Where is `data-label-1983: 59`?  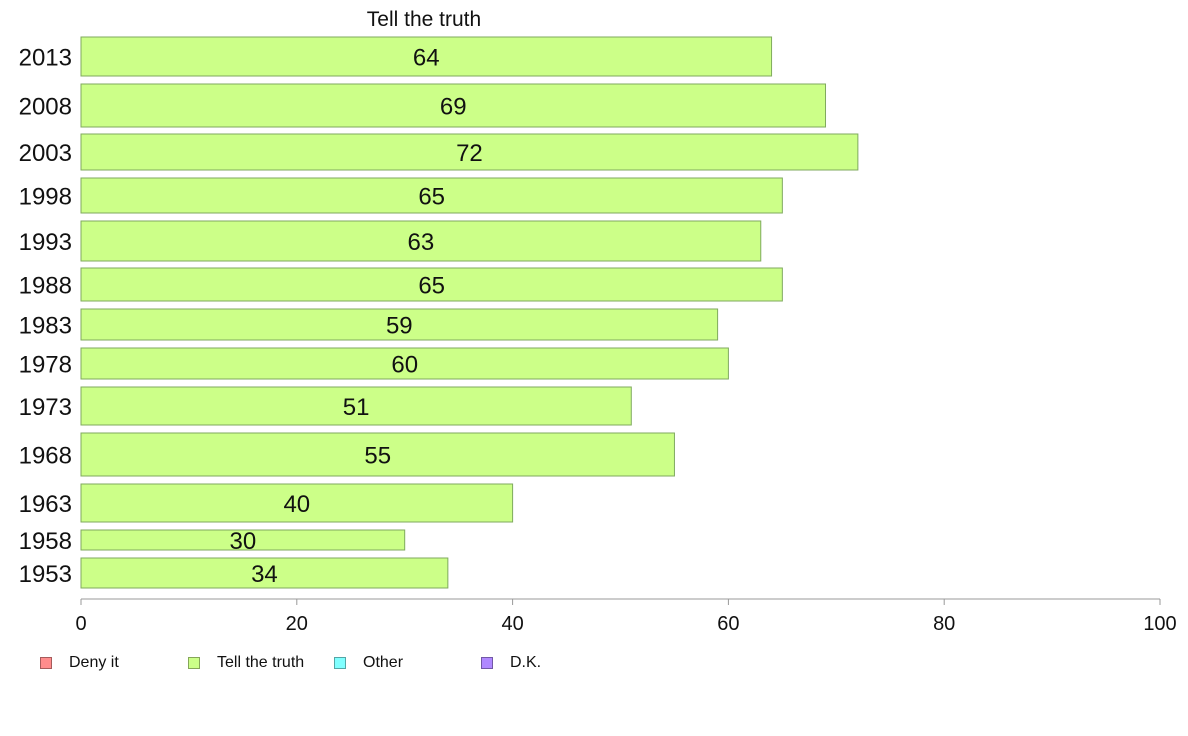
data-label-1983: 59 is located at coordinates (399, 326).